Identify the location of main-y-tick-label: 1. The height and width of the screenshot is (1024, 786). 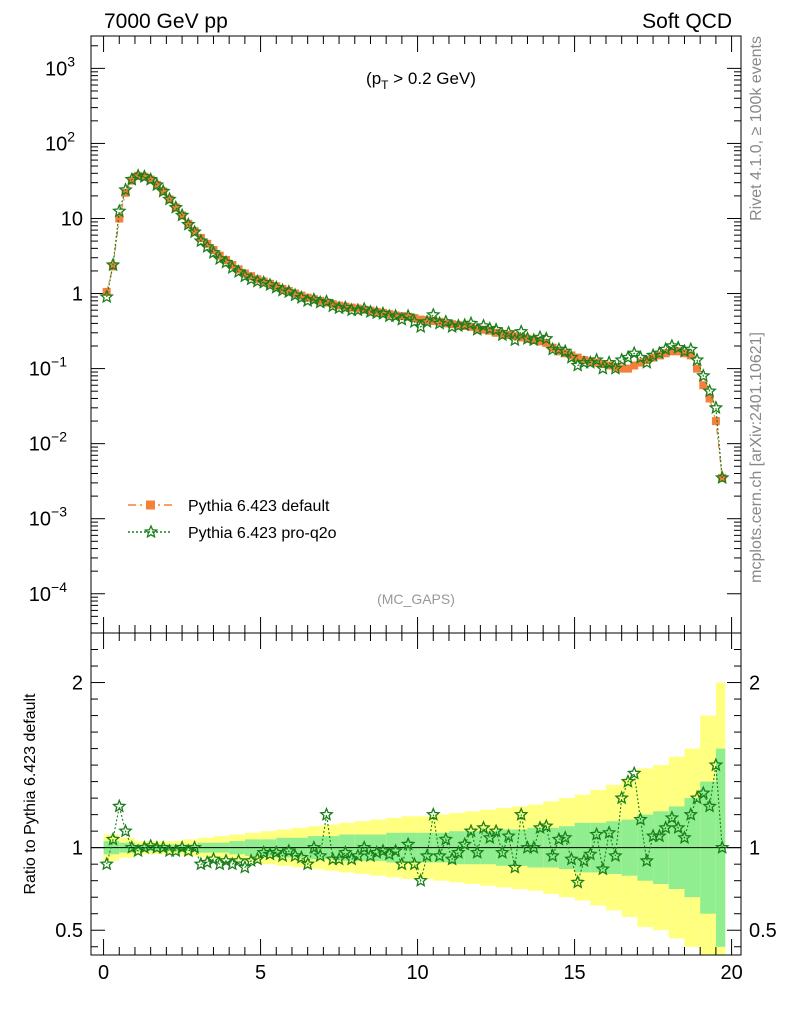
(77, 295).